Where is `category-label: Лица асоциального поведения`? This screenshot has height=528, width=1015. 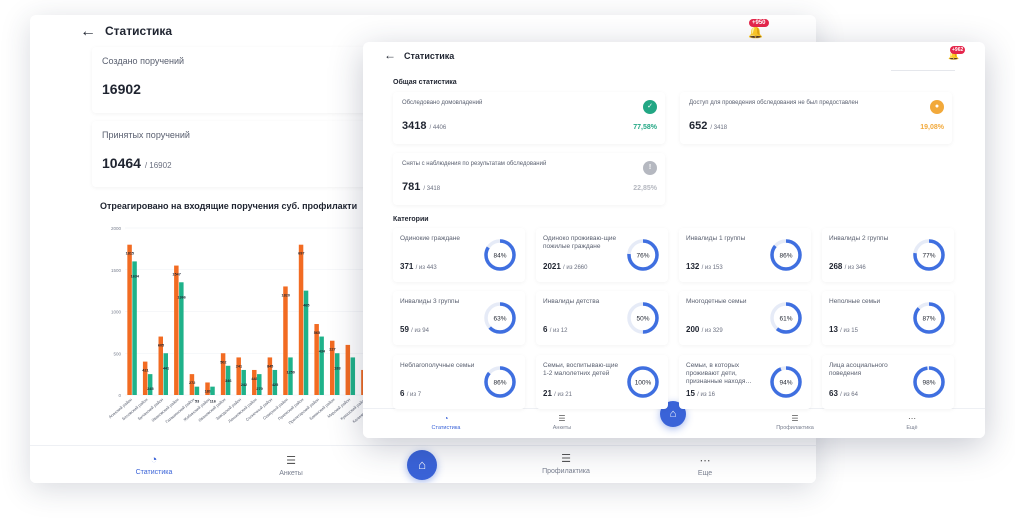 category-label: Лица асоциального поведения is located at coordinates (858, 369).